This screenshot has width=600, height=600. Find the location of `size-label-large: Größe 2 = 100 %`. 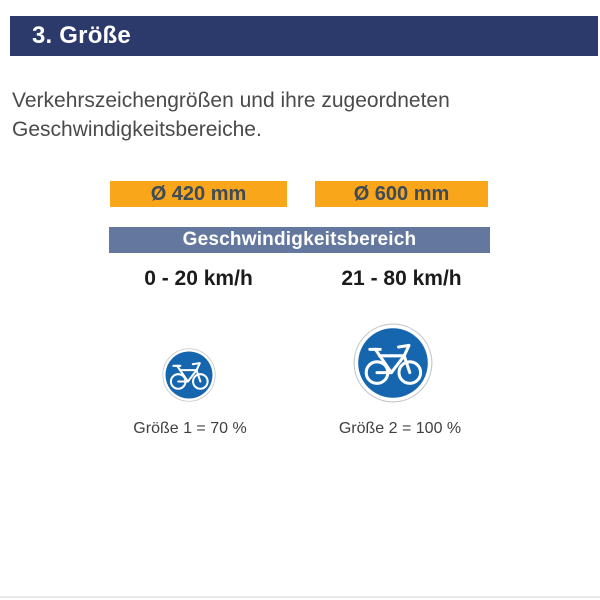

size-label-large: Größe 2 = 100 % is located at coordinates (400, 428).